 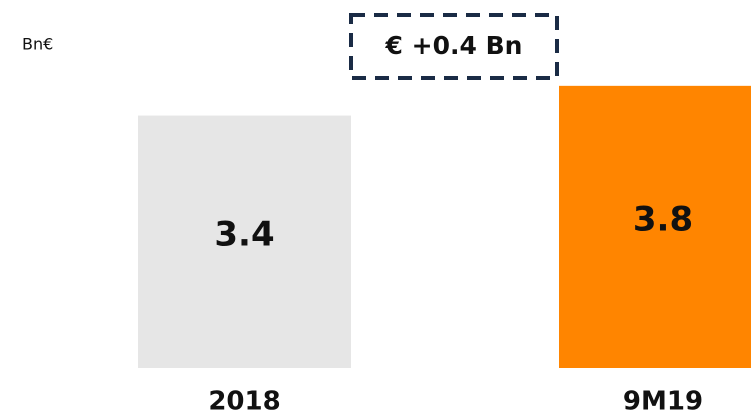 What do you see at coordinates (244, 234) in the screenshot?
I see `value-label: 3.4` at bounding box center [244, 234].